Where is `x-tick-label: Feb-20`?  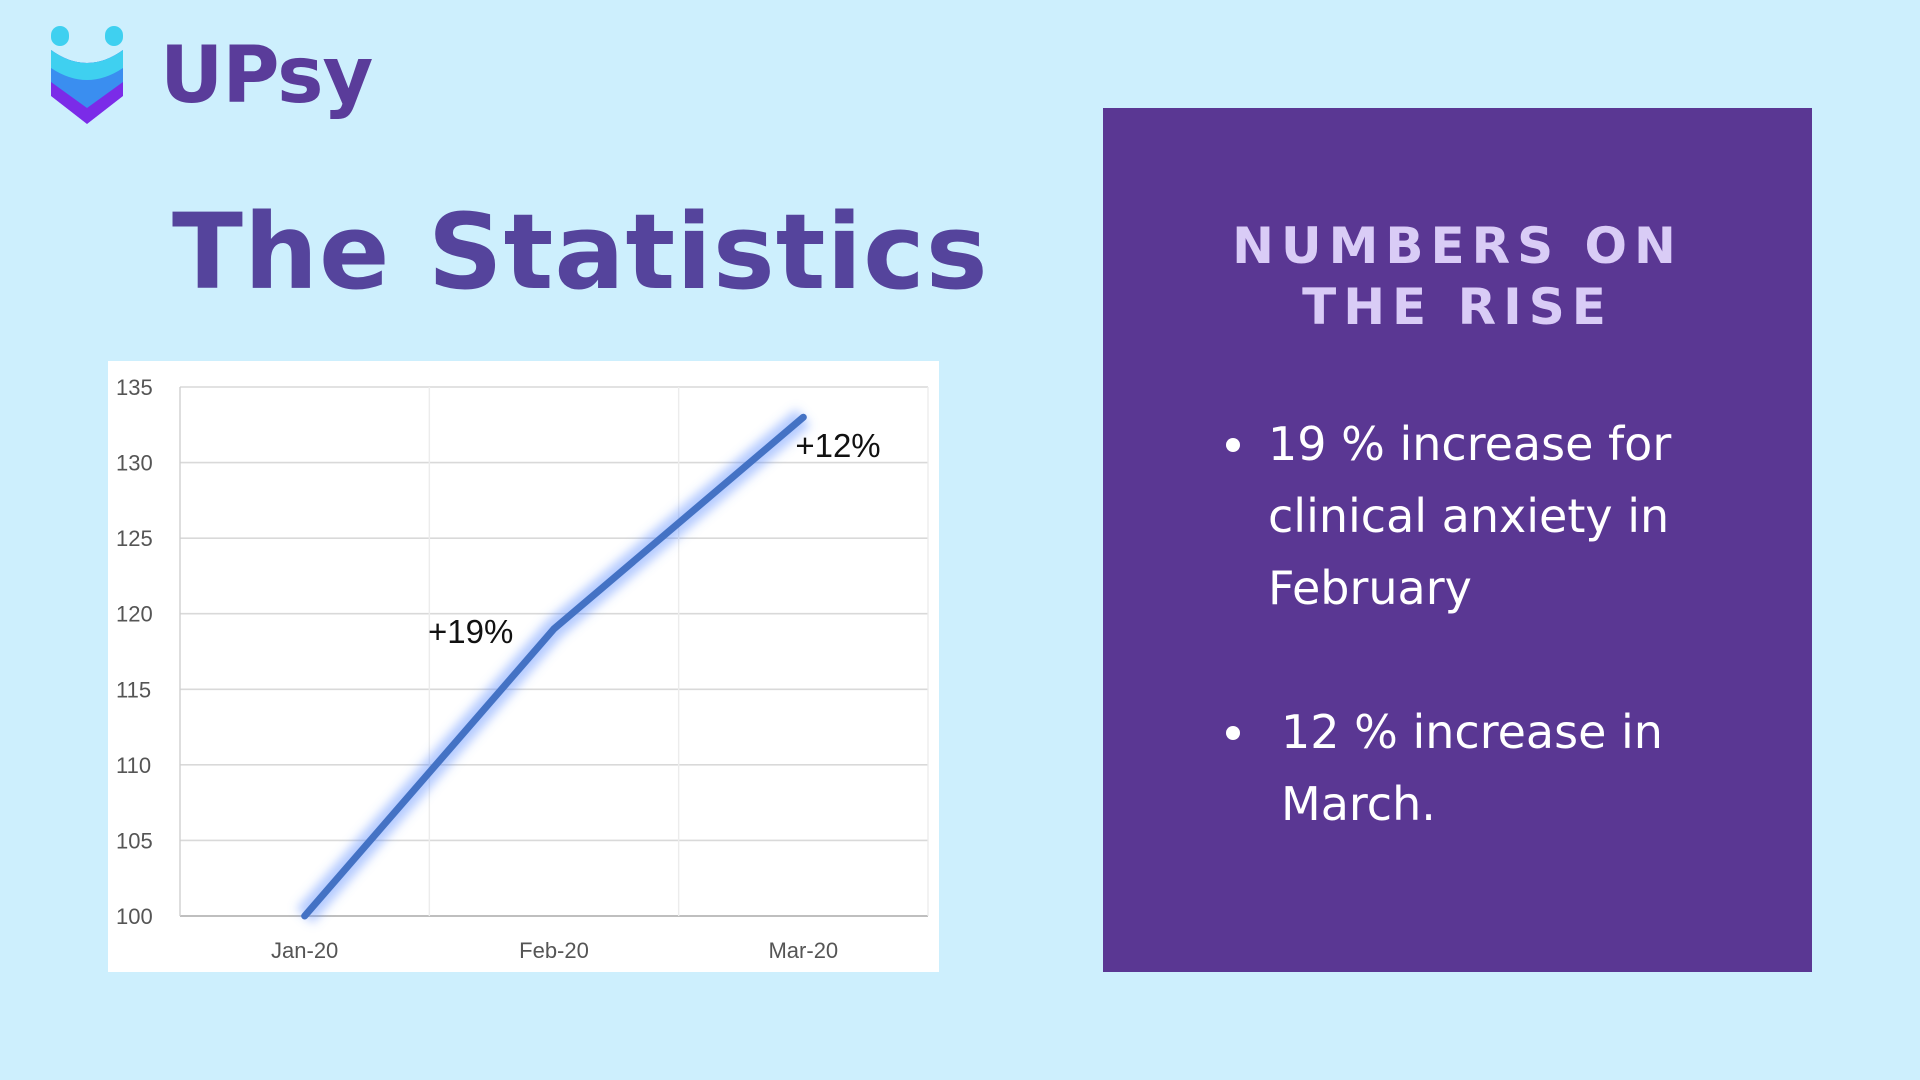
x-tick-label: Feb-20 is located at coordinates (554, 950).